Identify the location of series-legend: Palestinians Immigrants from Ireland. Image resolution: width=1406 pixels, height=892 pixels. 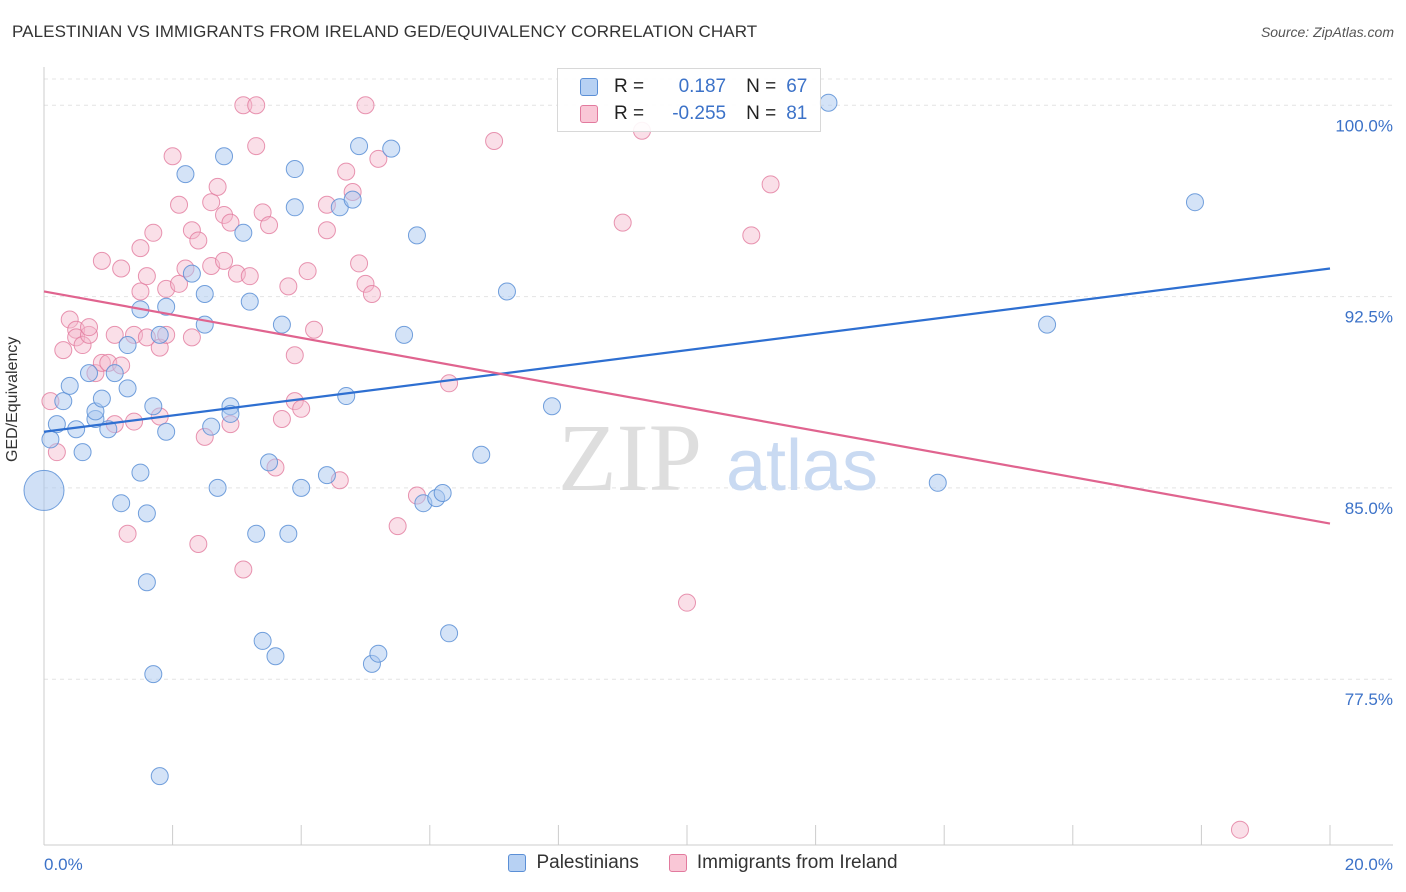
(703, 863).